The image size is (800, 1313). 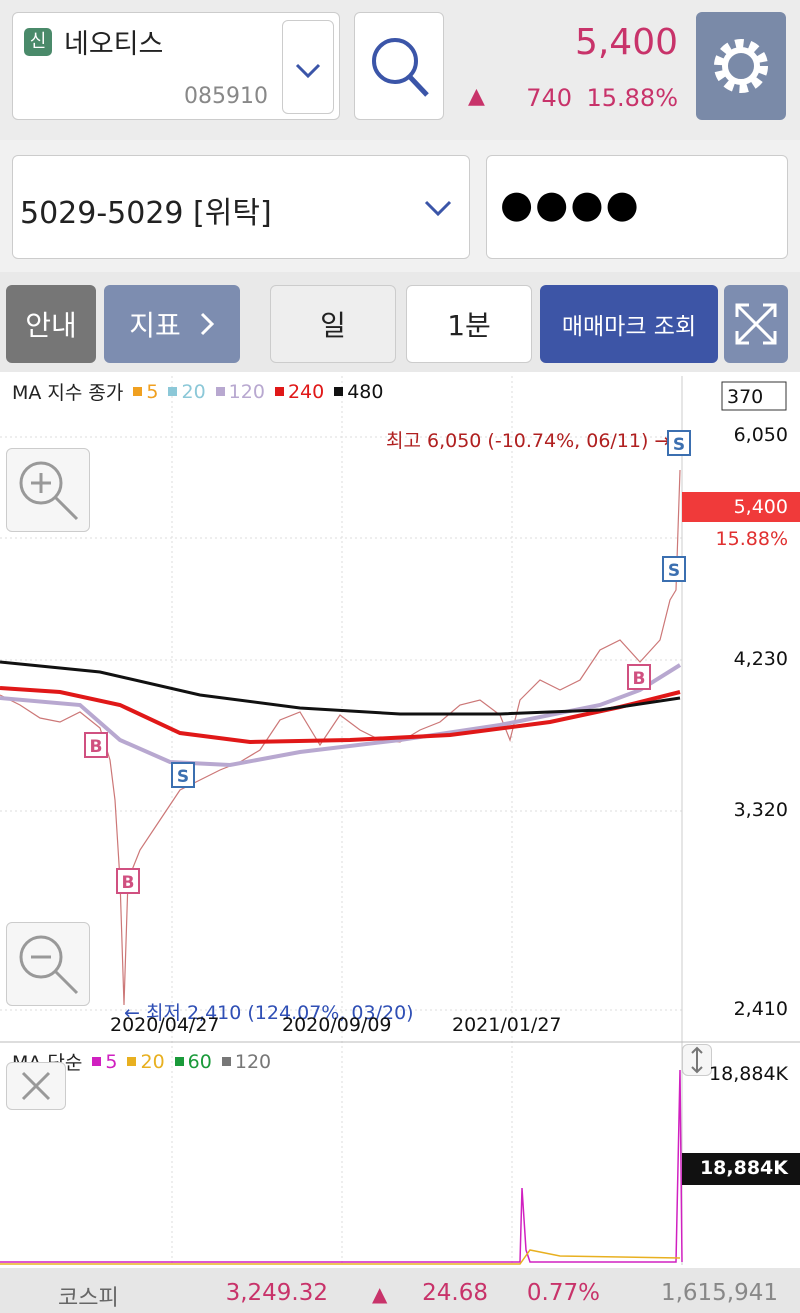 What do you see at coordinates (365, 391) in the screenshot?
I see `legend-label: 480` at bounding box center [365, 391].